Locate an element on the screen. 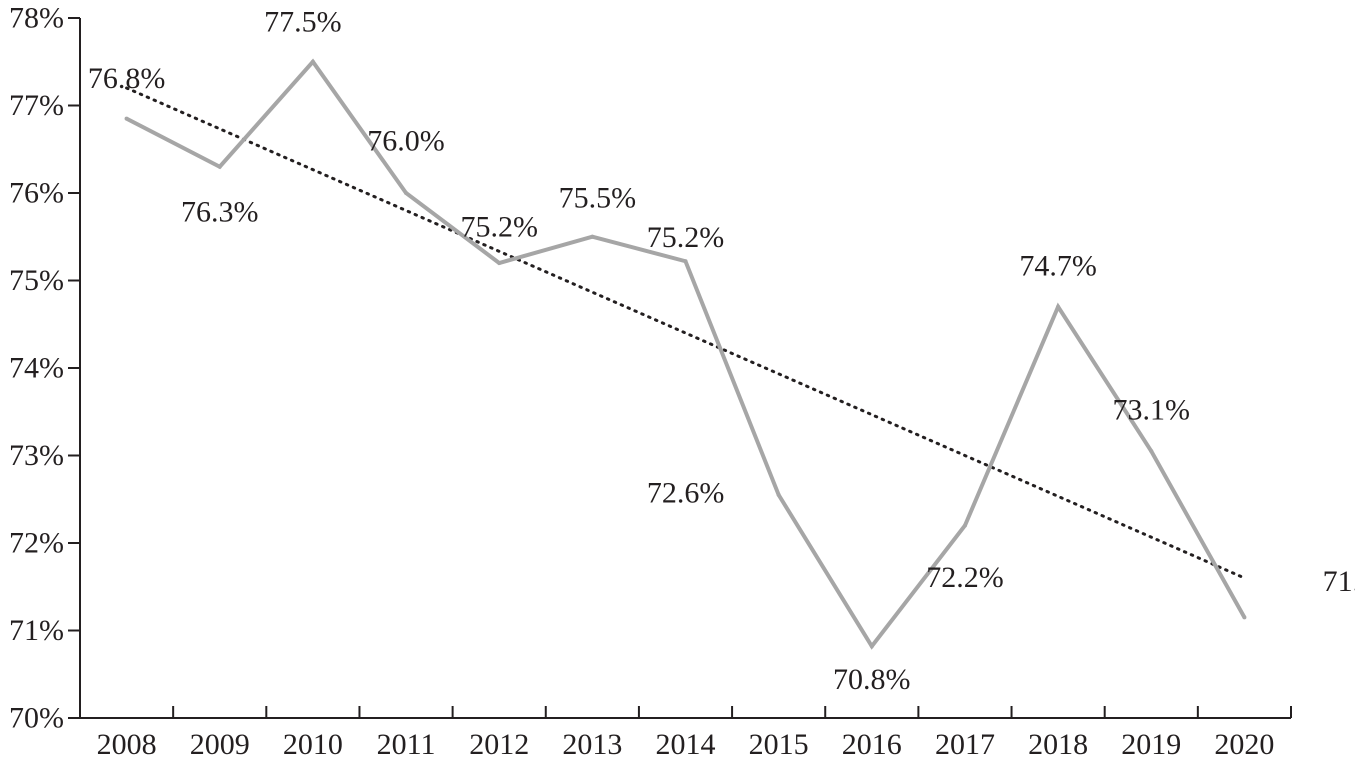  data-label: 74.7% is located at coordinates (1058, 265).